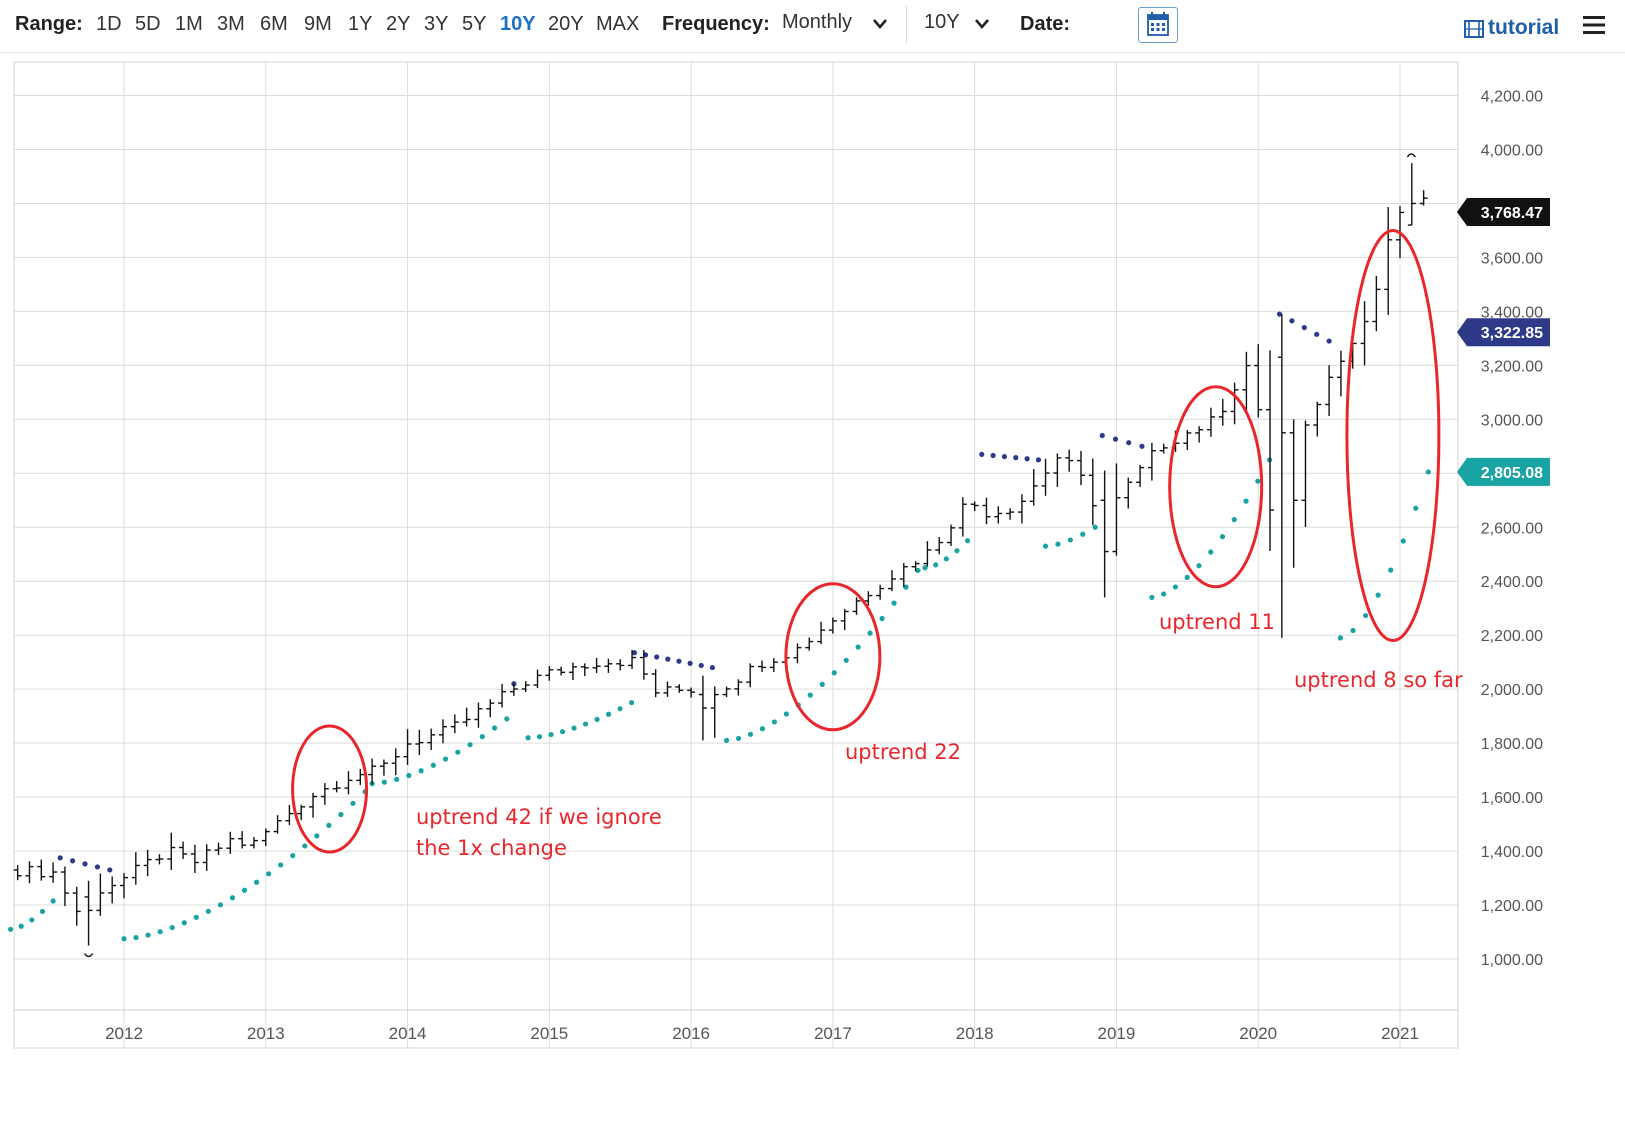 The height and width of the screenshot is (1123, 1625). Describe the element at coordinates (1512, 636) in the screenshot. I see `y-tick-label: 2,200.00` at that location.